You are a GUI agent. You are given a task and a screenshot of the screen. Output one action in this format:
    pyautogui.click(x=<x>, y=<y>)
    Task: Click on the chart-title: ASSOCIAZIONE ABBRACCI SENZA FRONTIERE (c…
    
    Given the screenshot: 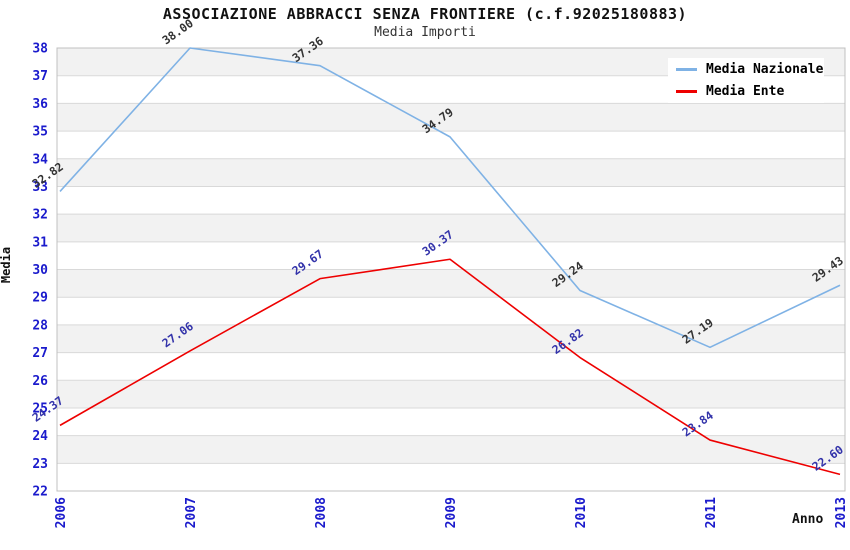 What is the action you would take?
    pyautogui.click(x=425, y=14)
    